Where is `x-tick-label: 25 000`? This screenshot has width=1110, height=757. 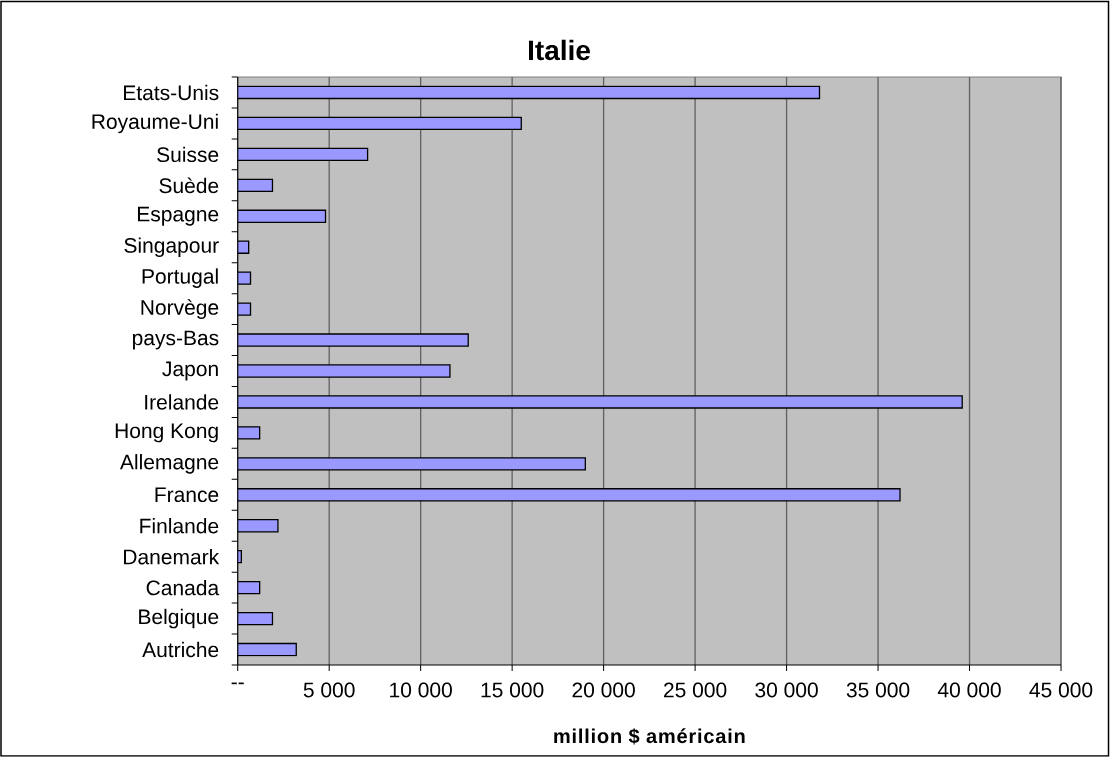
x-tick-label: 25 000 is located at coordinates (695, 690).